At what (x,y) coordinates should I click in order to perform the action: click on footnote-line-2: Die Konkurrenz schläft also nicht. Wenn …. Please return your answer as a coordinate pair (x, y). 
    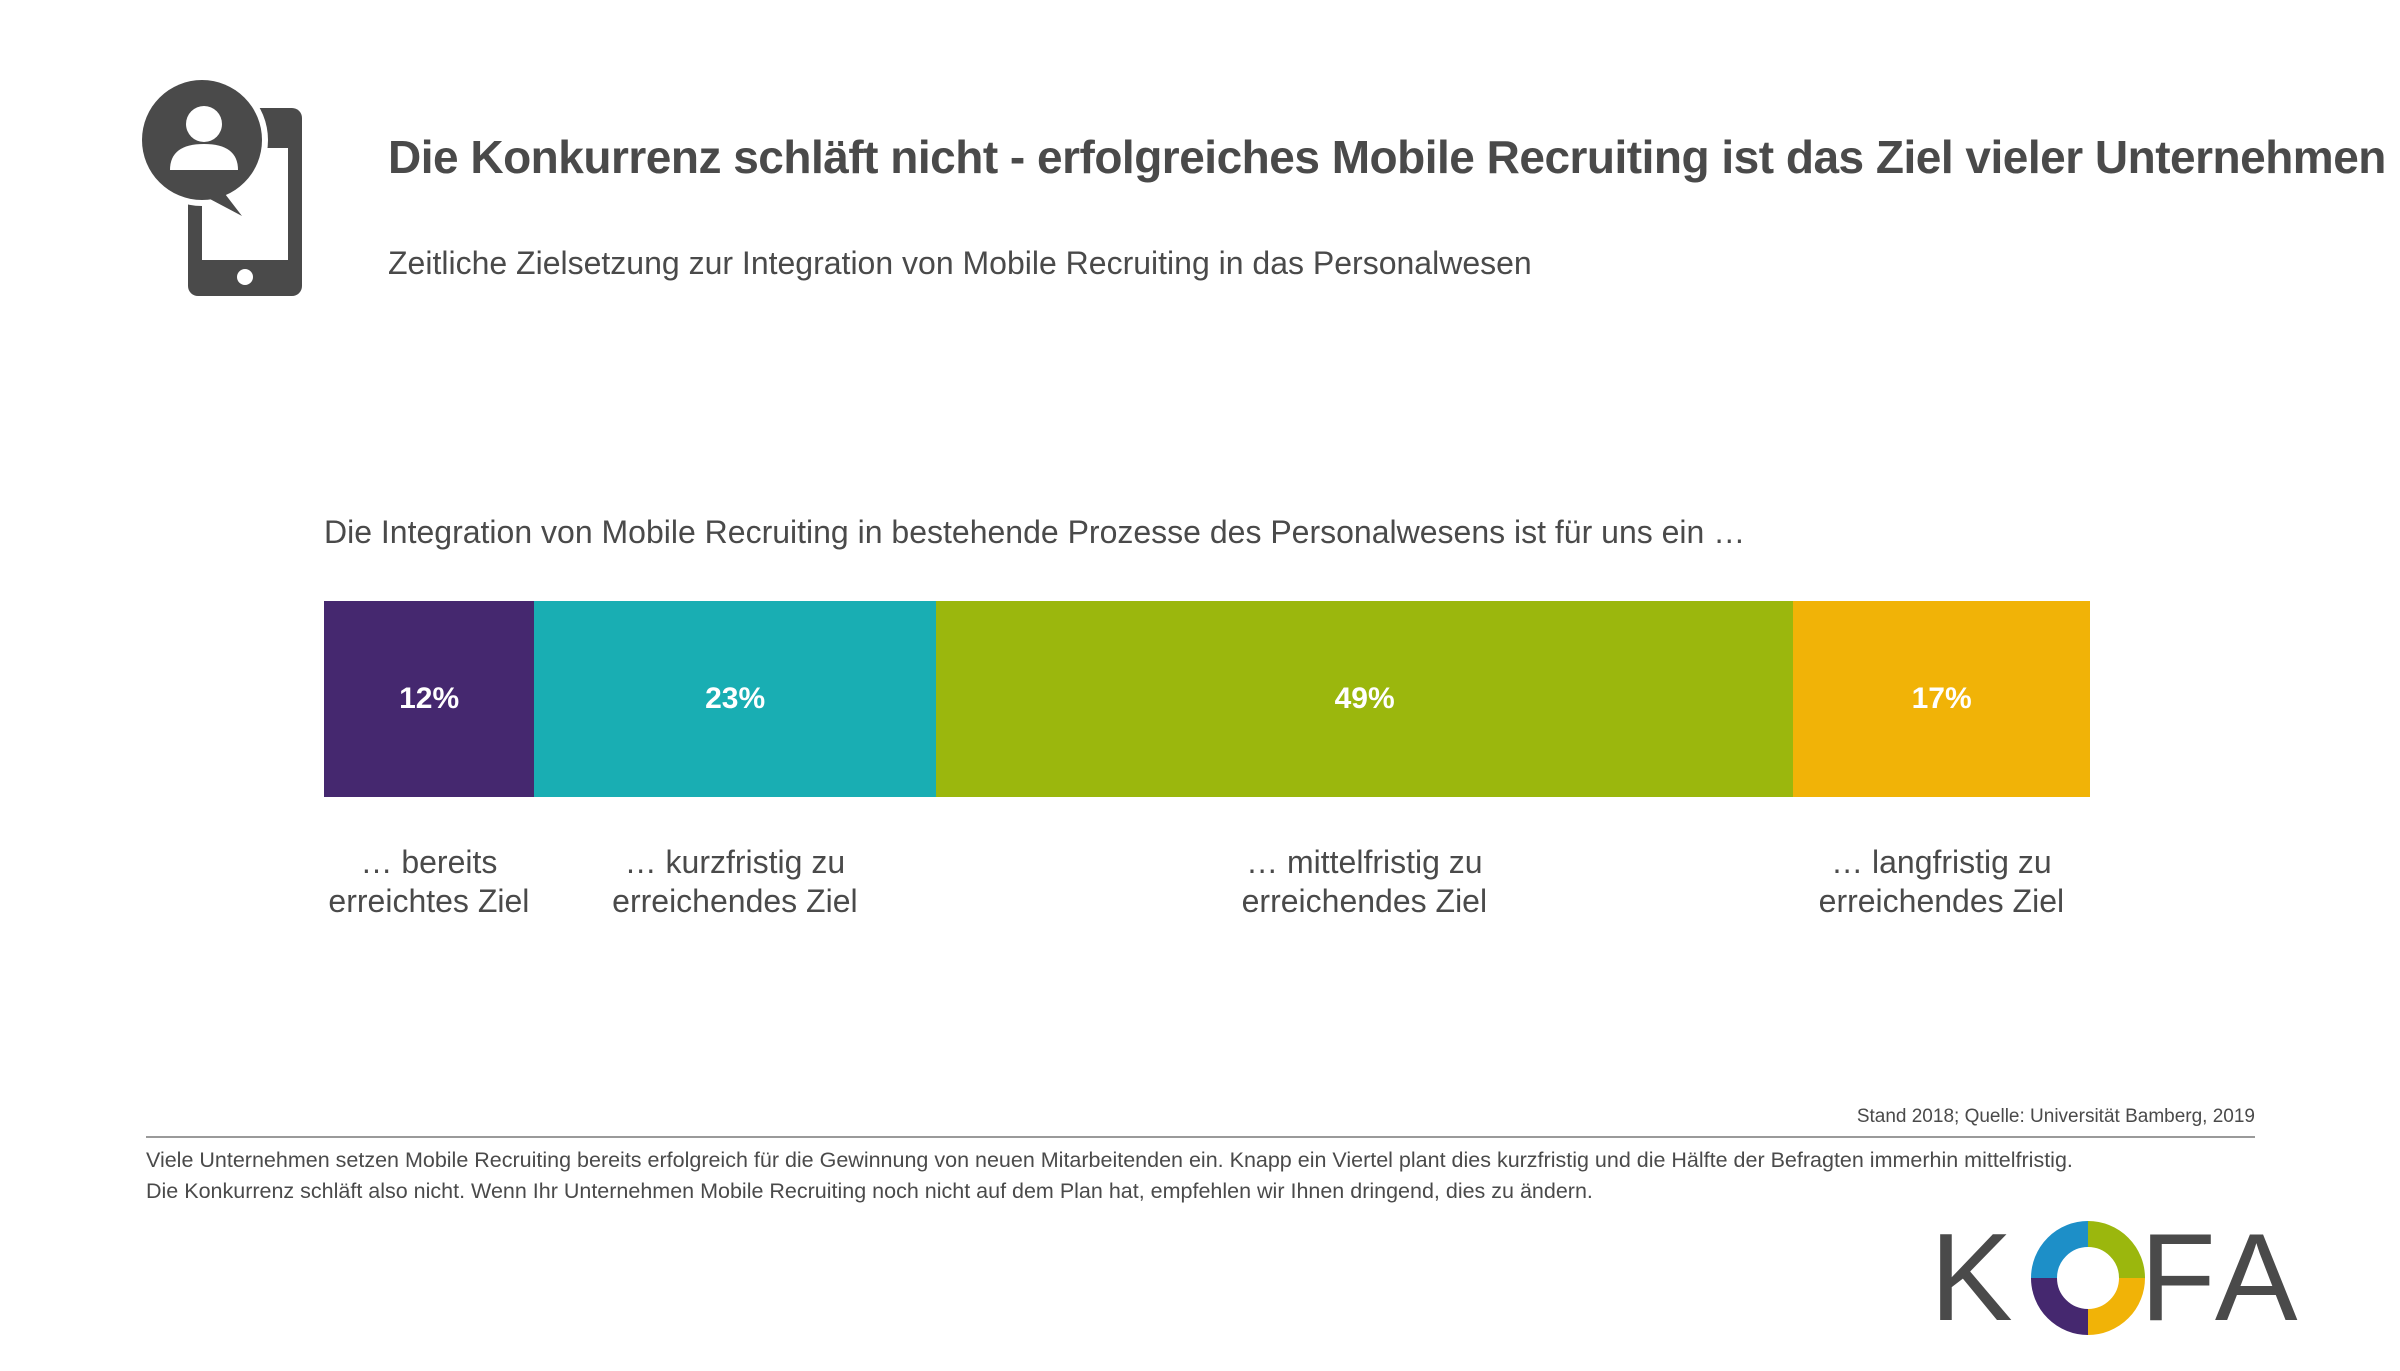
    Looking at the image, I should click on (869, 1191).